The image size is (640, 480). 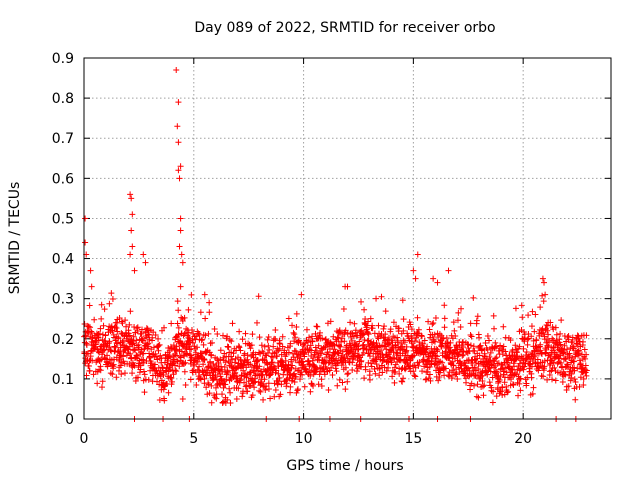 I want to click on y-tick-label: 0.5, so click(x=63, y=219).